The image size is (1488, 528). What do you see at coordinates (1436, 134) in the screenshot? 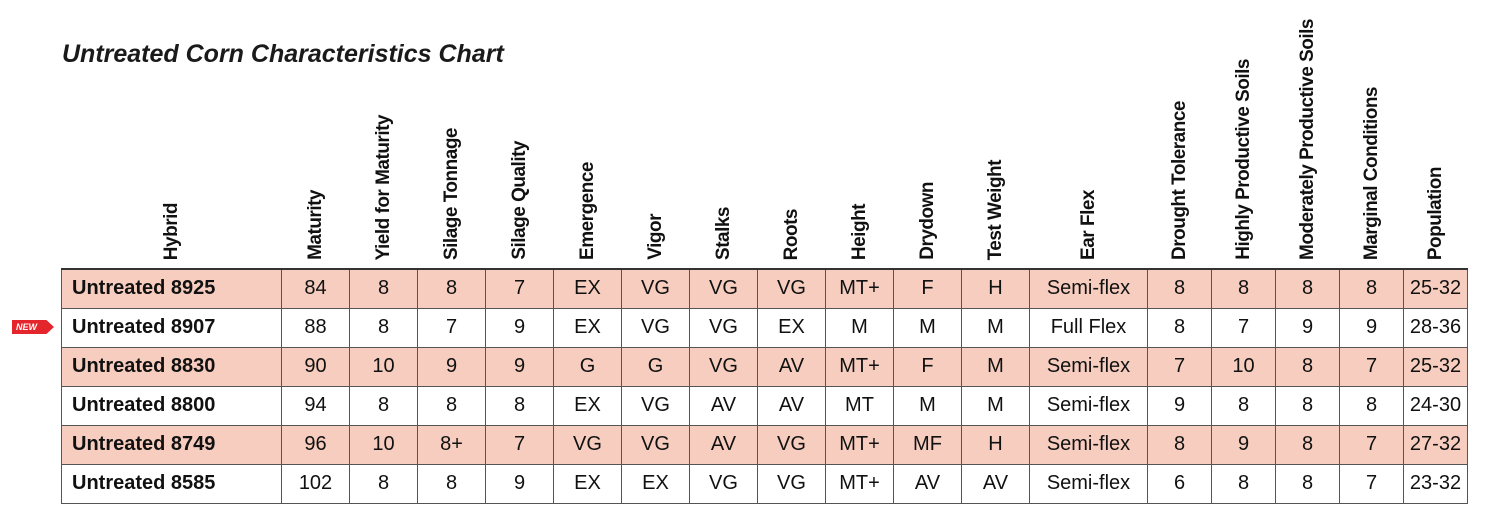
I see `column-header: Population` at bounding box center [1436, 134].